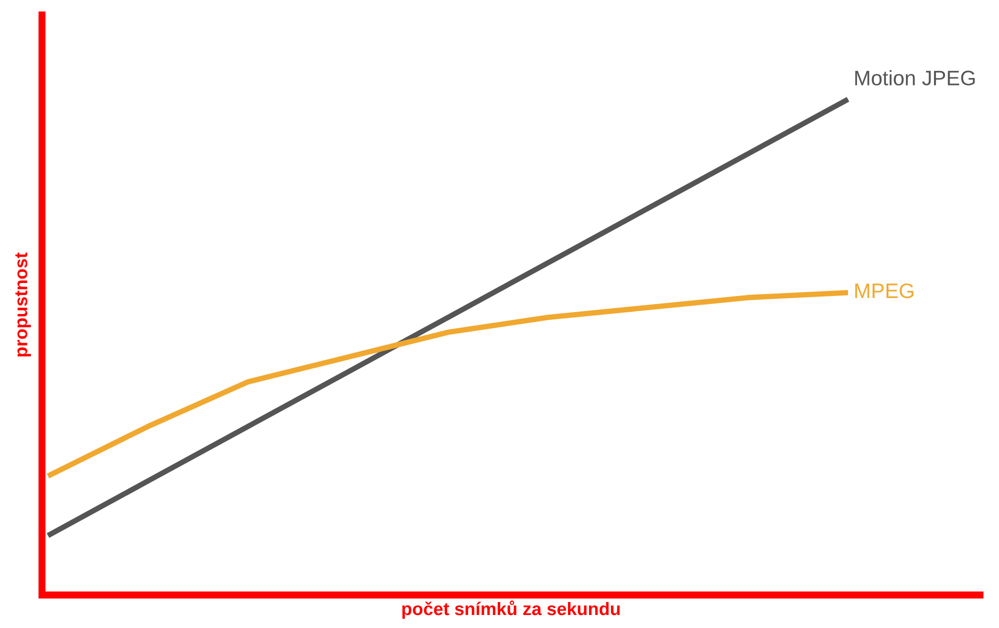 The image size is (999, 628). What do you see at coordinates (915, 78) in the screenshot?
I see `series-label: Motion JPEG` at bounding box center [915, 78].